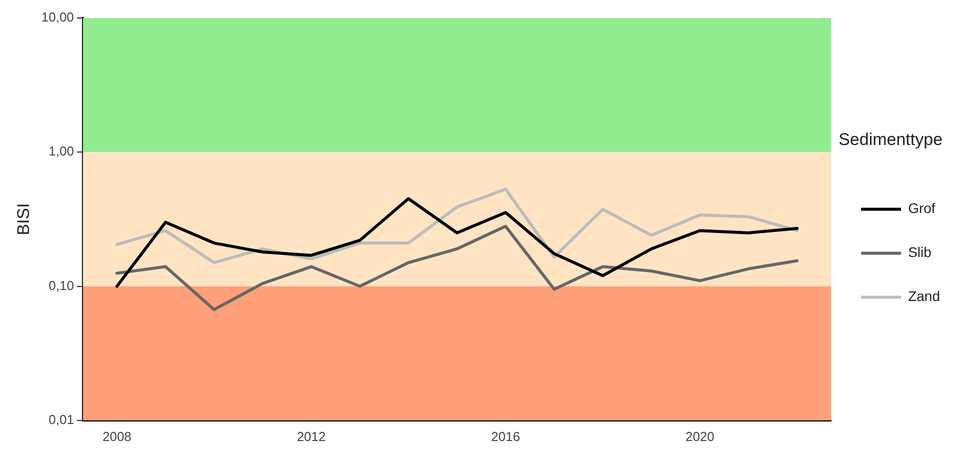 This screenshot has width=960, height=453. What do you see at coordinates (61, 419) in the screenshot?
I see `y-tick-label: 0,01` at bounding box center [61, 419].